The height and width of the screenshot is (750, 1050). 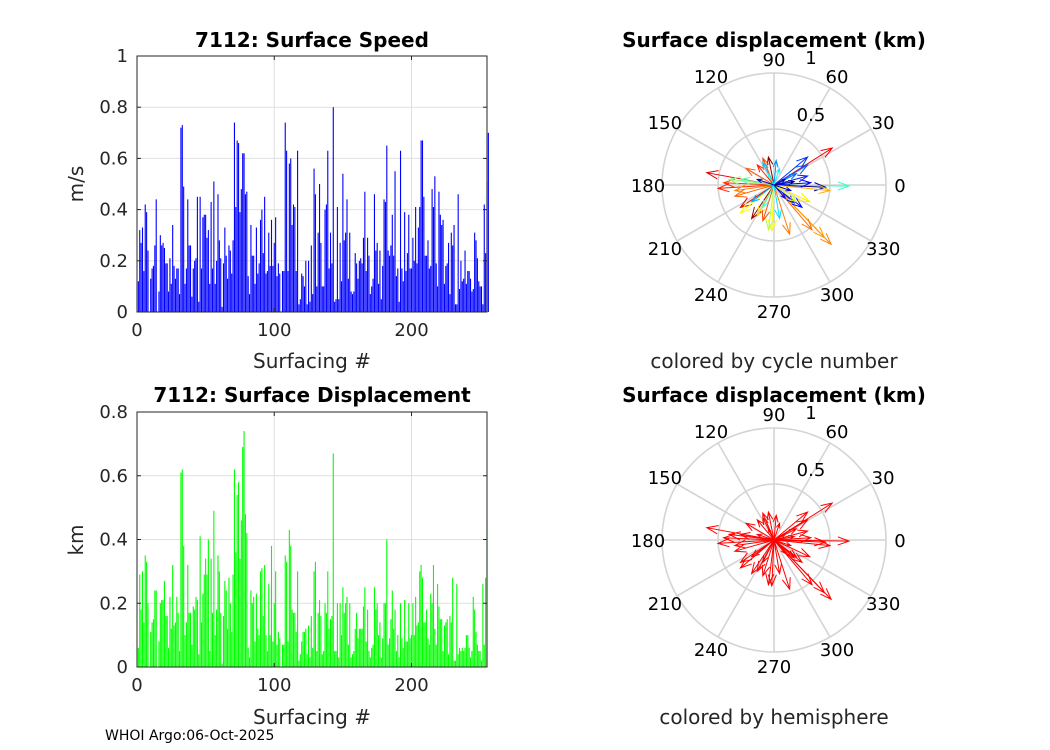 I want to click on speed-plot-area, so click(x=312, y=184).